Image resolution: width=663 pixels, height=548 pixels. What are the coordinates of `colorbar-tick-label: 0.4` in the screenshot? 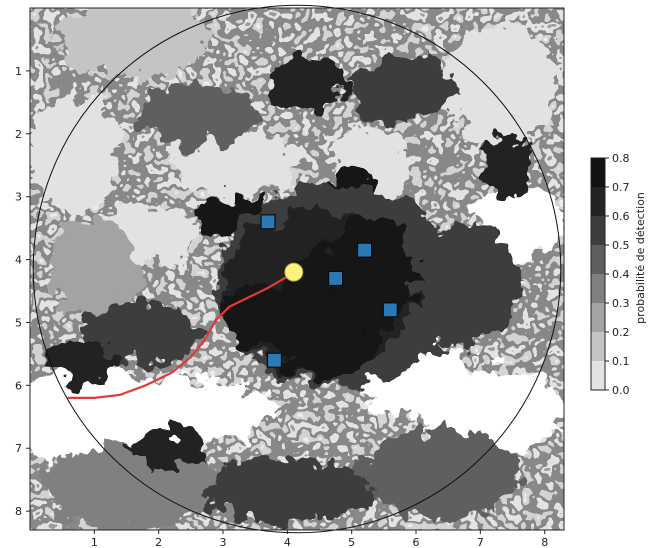 It's located at (621, 274).